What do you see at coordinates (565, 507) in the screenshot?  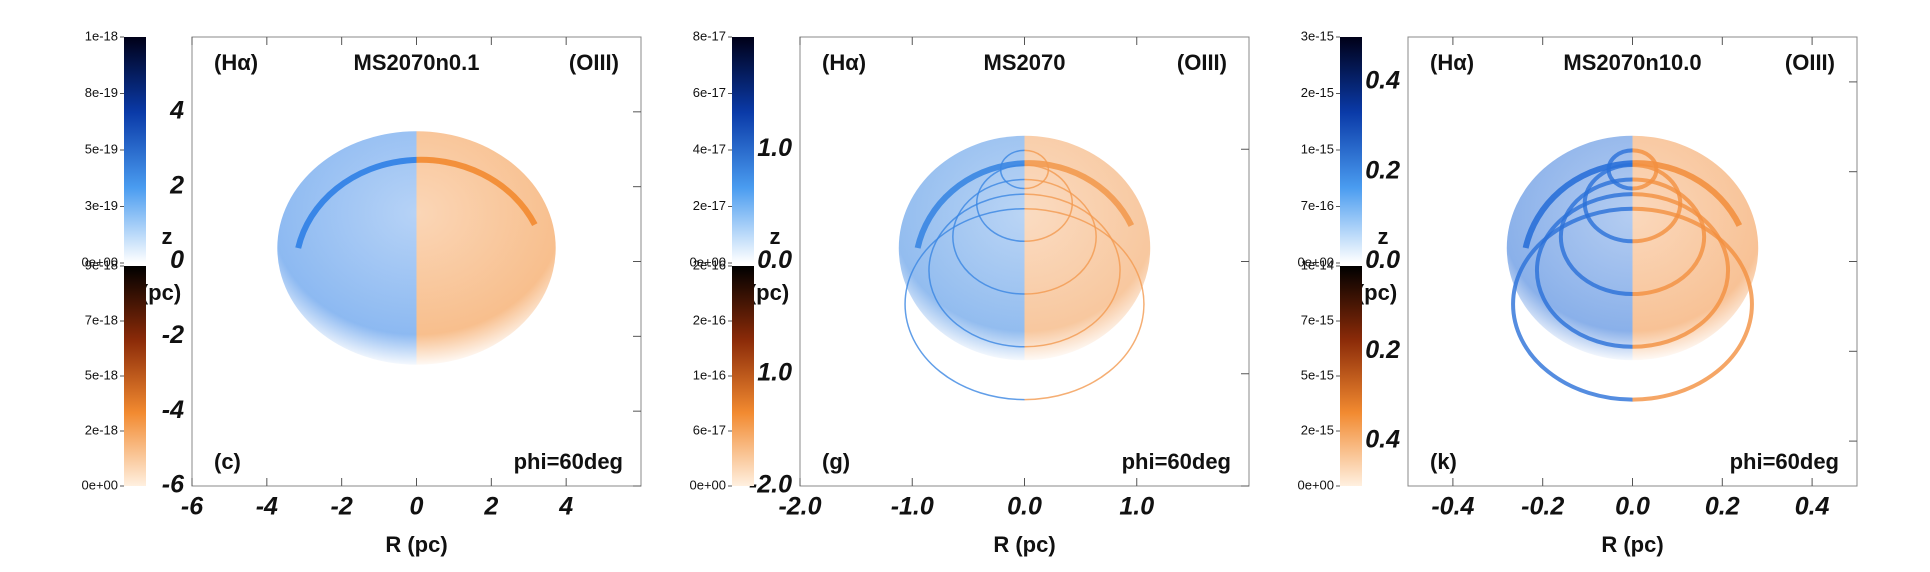 I see `x-tick-label: 4` at bounding box center [565, 507].